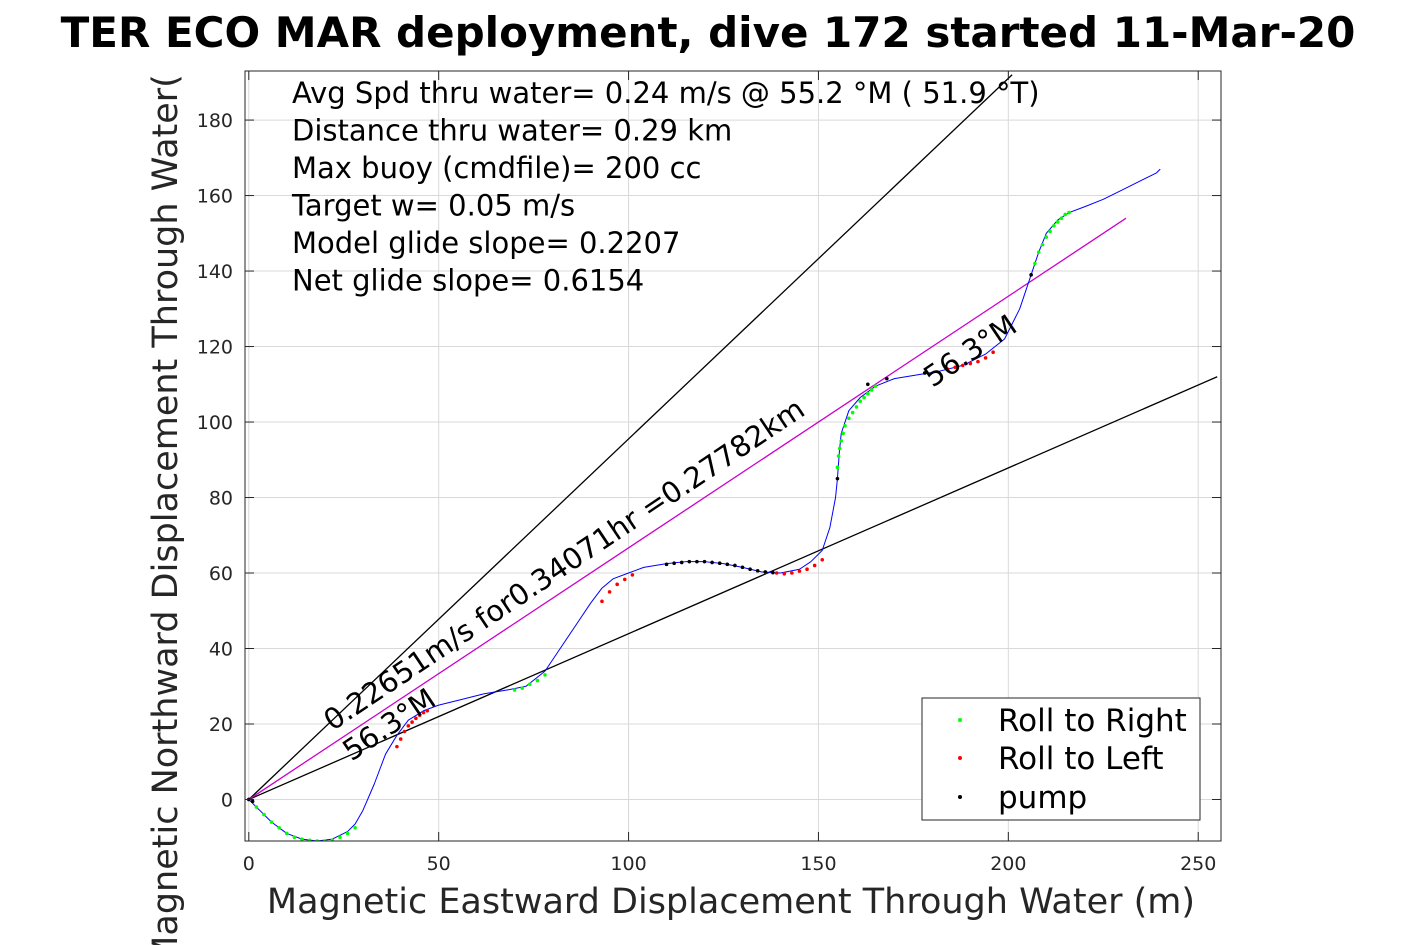 The width and height of the screenshot is (1417, 945). Describe the element at coordinates (221, 574) in the screenshot. I see `y-tick-label-3: 60` at that location.